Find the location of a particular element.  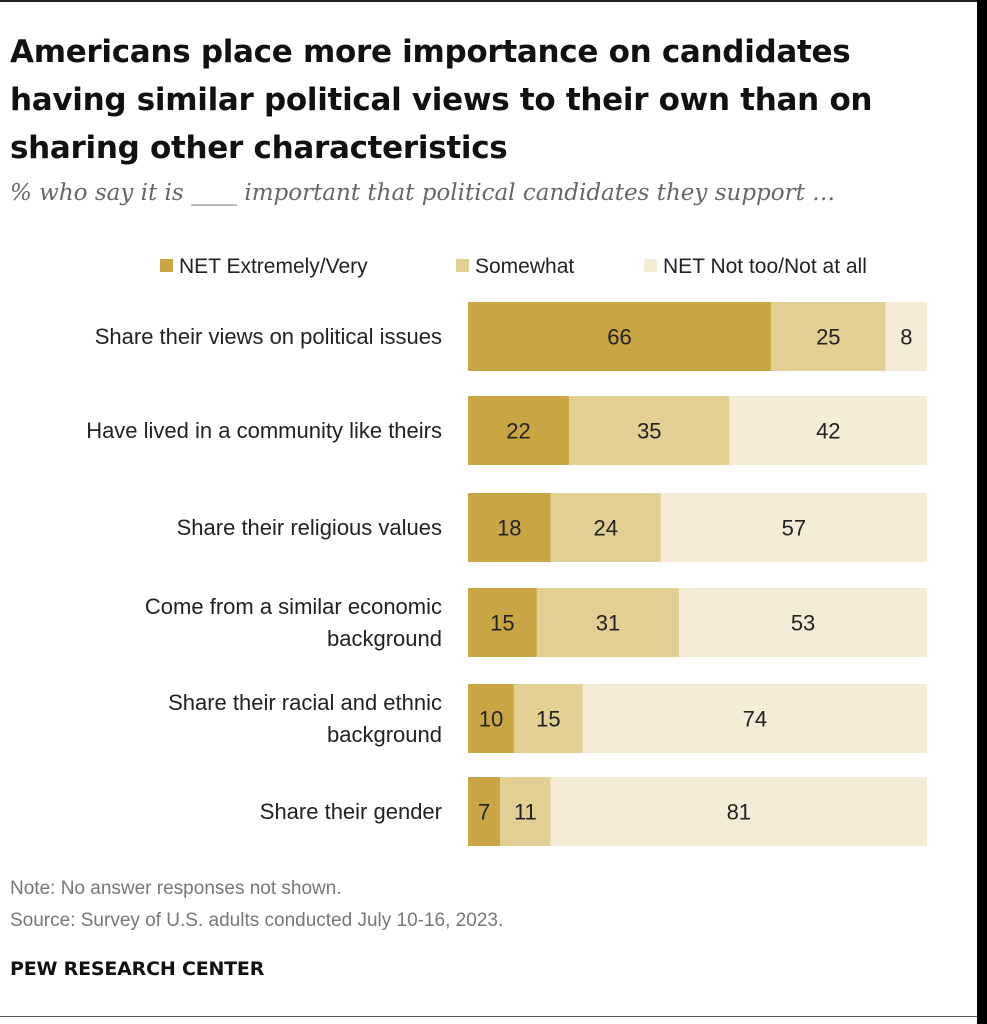

legend-item-not-too: NET Not too/Not at all is located at coordinates (755, 267).